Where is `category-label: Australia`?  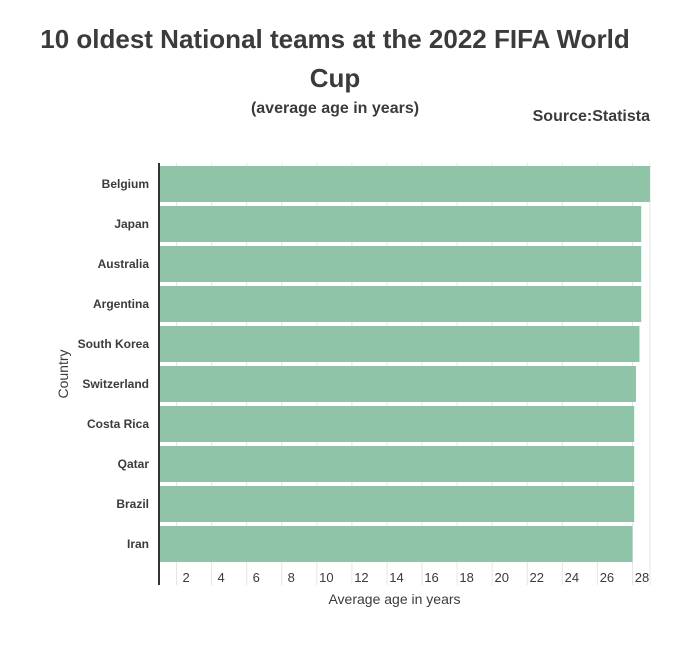
category-label: Australia is located at coordinates (124, 264).